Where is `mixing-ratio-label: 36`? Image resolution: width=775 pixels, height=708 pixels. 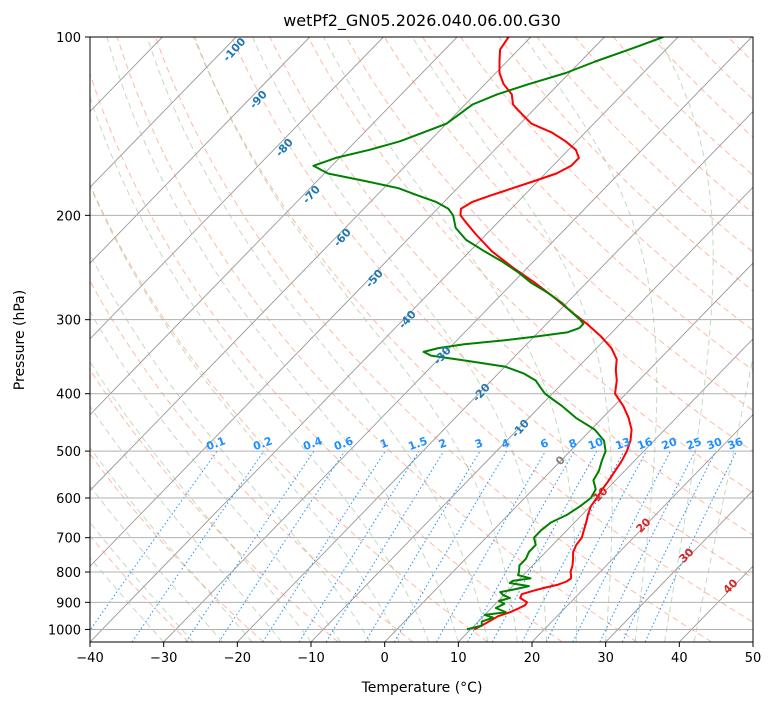
mixing-ratio-label: 36 is located at coordinates (735, 444).